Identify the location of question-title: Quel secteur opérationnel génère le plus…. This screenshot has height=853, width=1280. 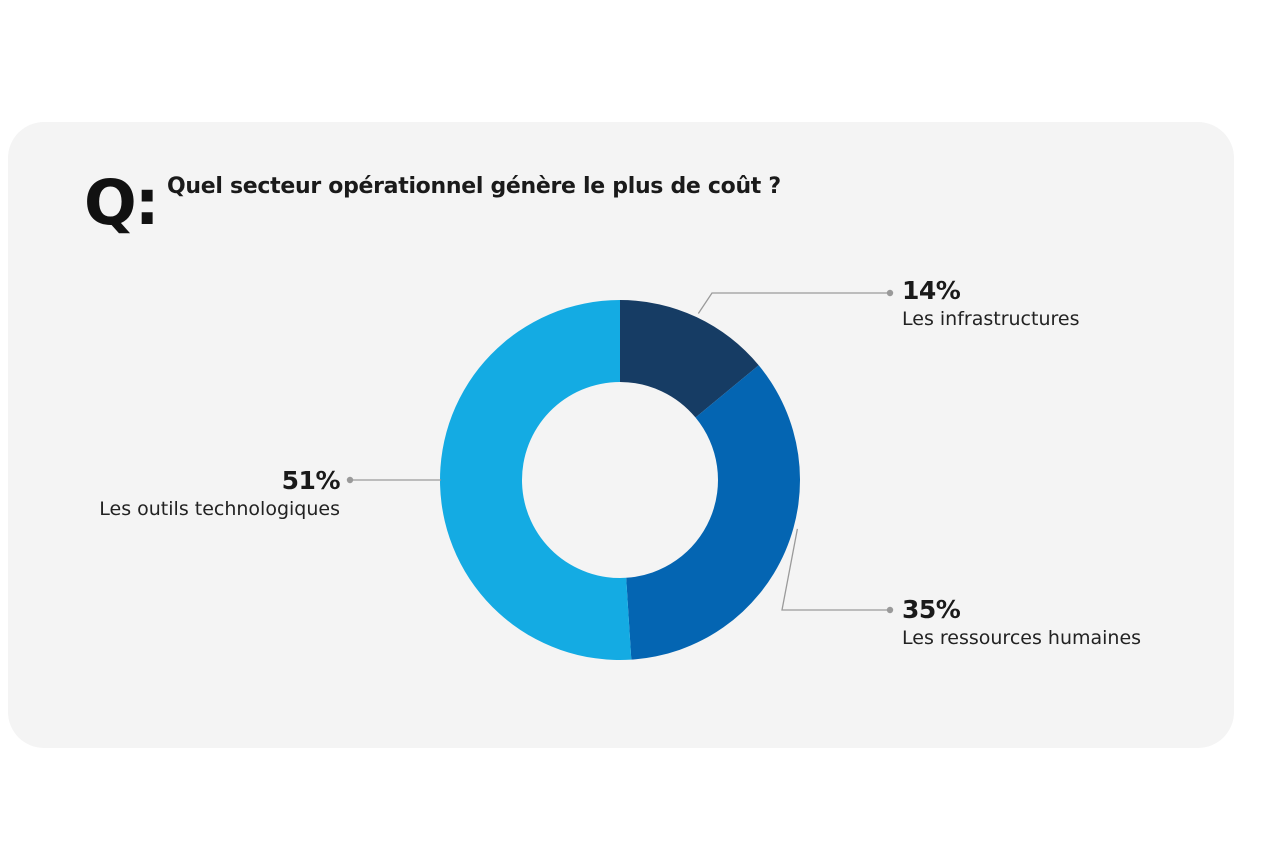
(474, 186).